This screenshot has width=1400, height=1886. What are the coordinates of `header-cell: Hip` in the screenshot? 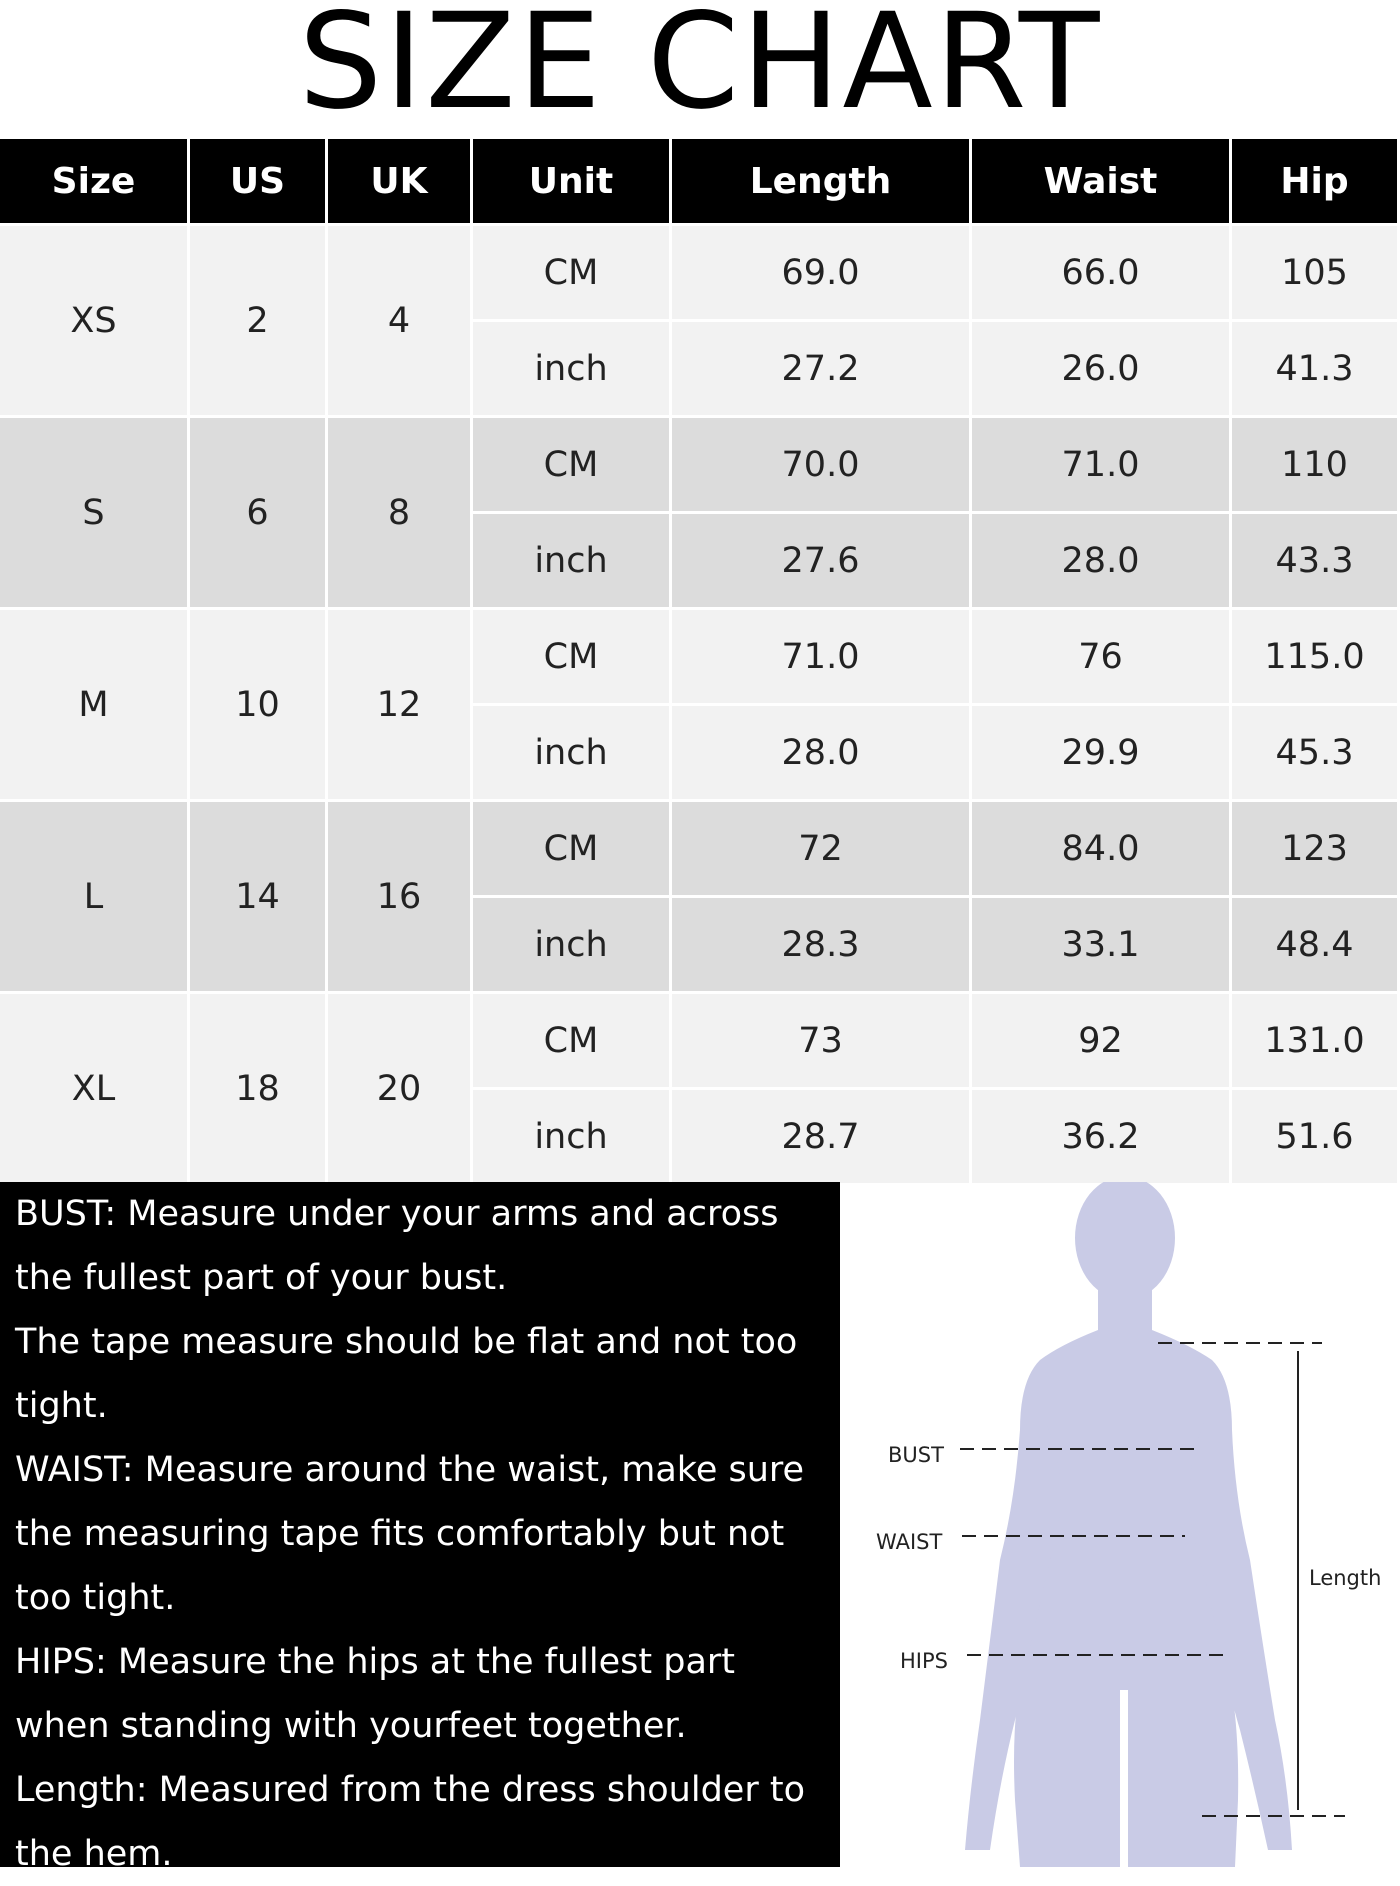 It's located at (1314, 181).